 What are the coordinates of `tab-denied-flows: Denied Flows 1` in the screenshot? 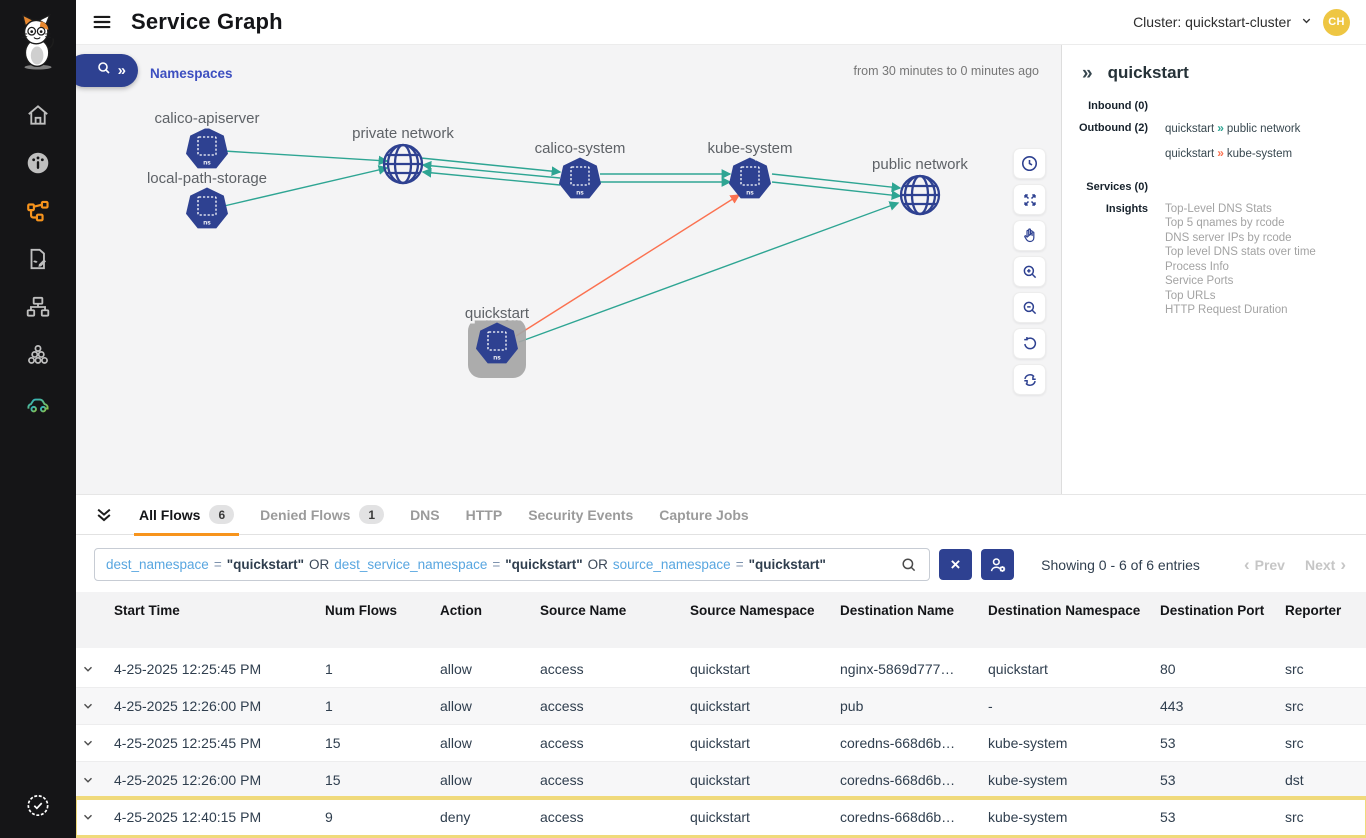 It's located at (322, 515).